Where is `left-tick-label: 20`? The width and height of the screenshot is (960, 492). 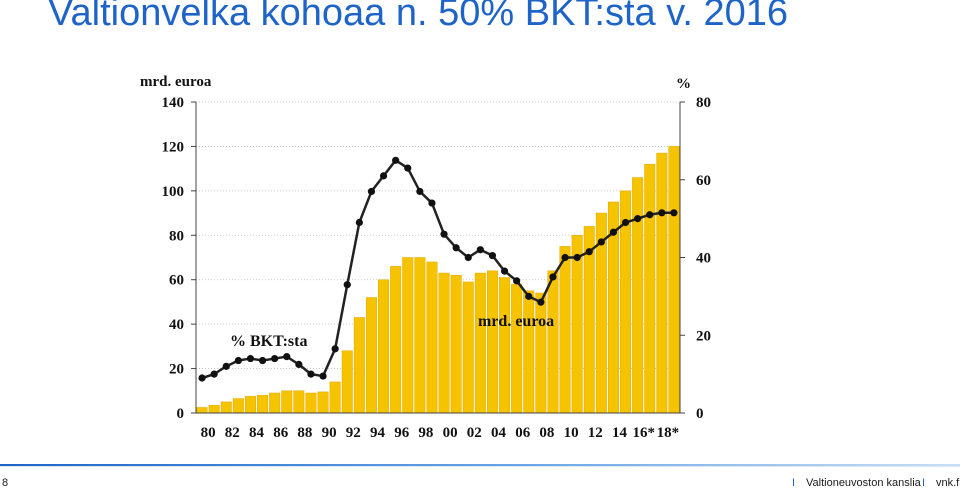
left-tick-label: 20 is located at coordinates (176, 370).